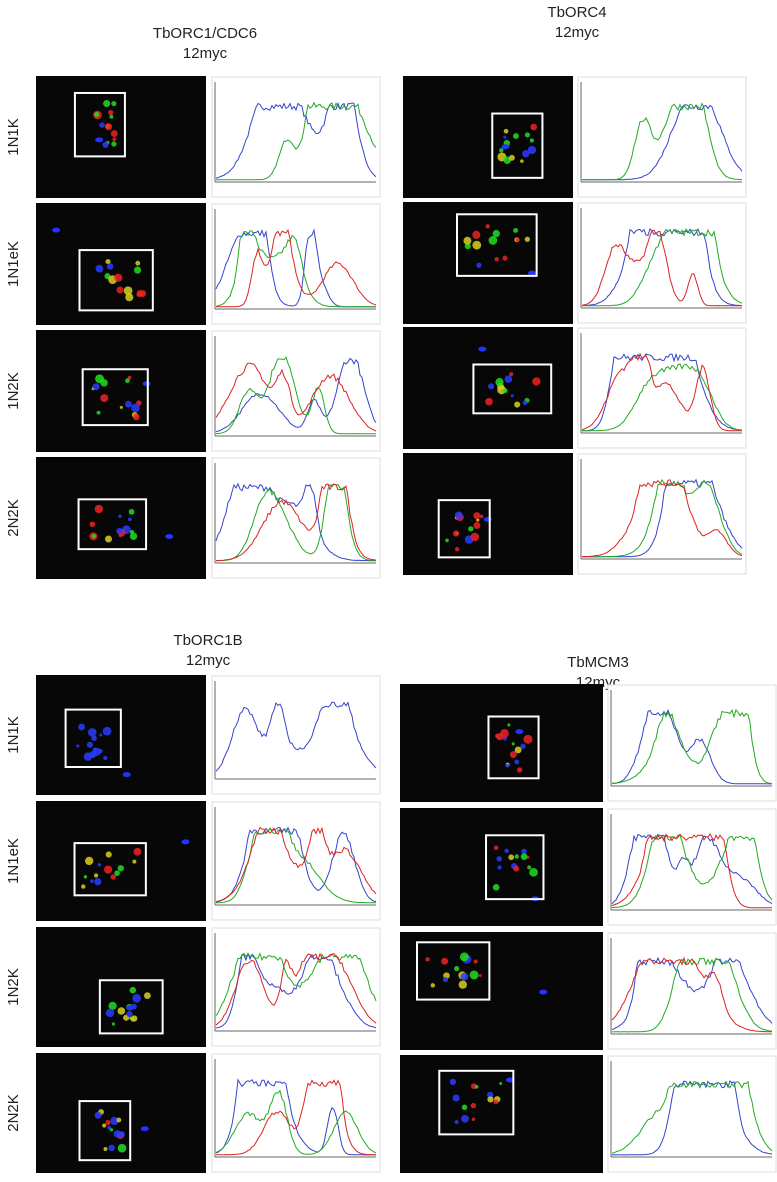 The height and width of the screenshot is (1182, 777). Describe the element at coordinates (13, 861) in the screenshot. I see `row-label: 1N1eK` at that location.